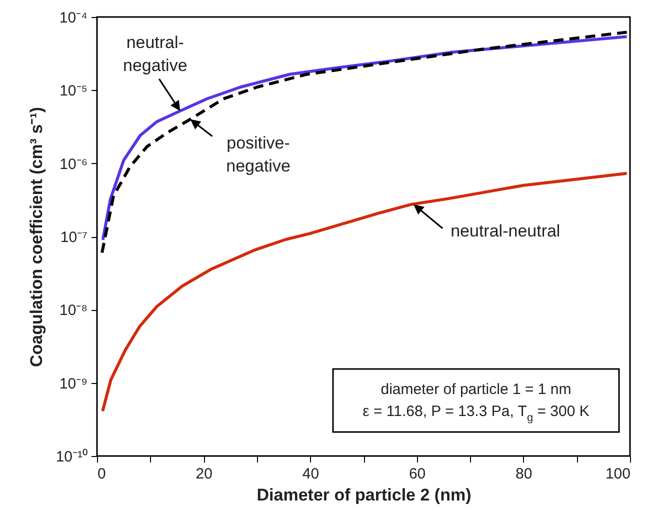 This screenshot has height=511, width=663. I want to click on annotation: positive-negative, so click(258, 155).